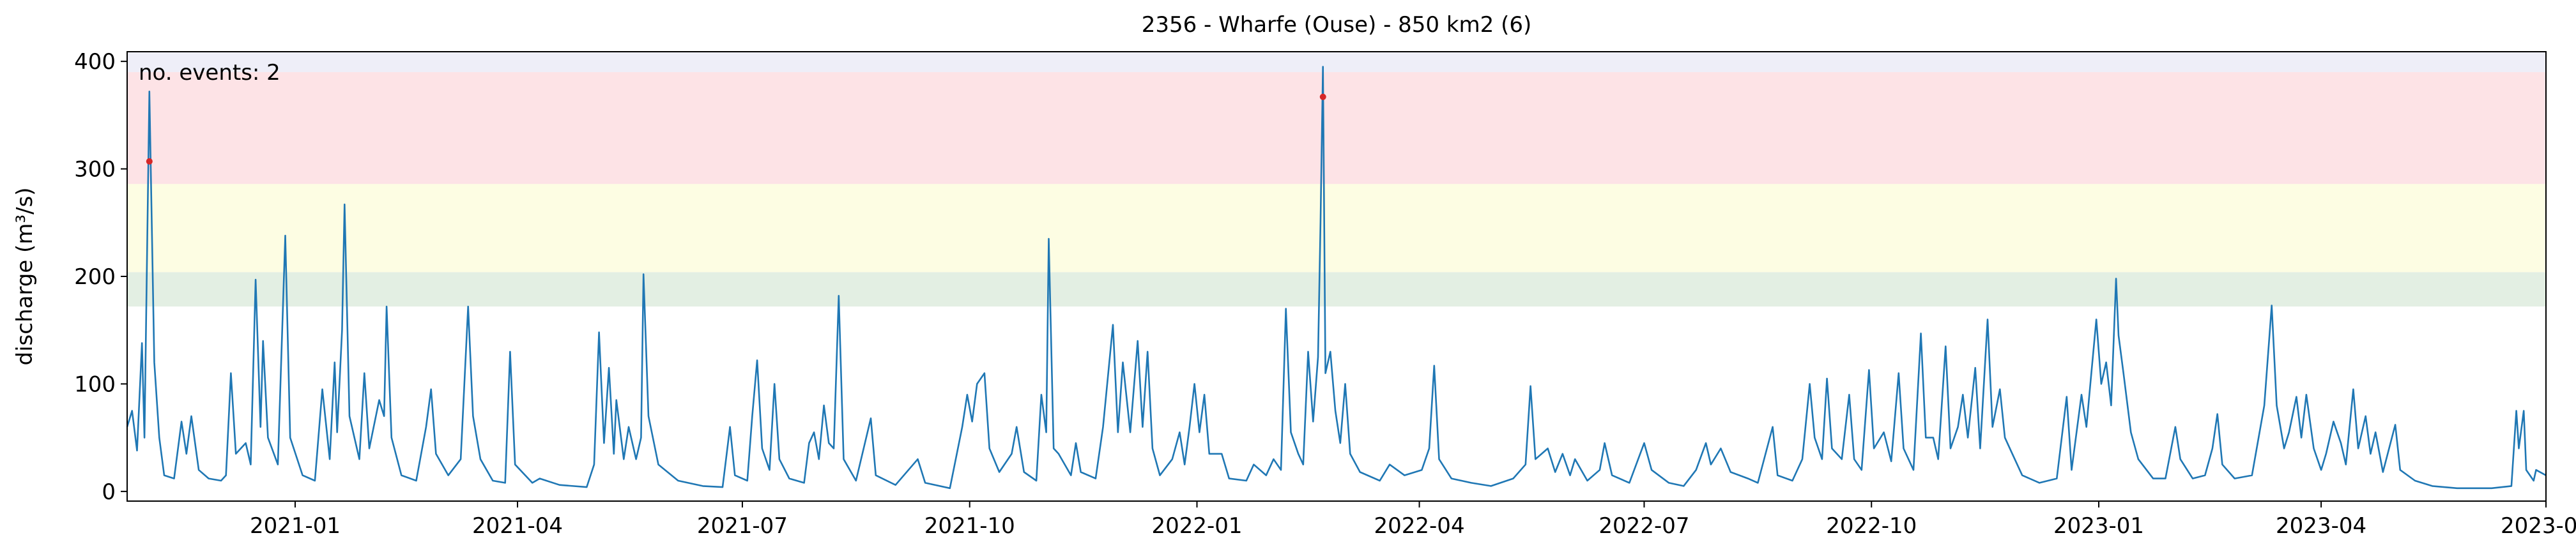  What do you see at coordinates (1419, 526) in the screenshot?
I see `x-tick-label: 2022-04` at bounding box center [1419, 526].